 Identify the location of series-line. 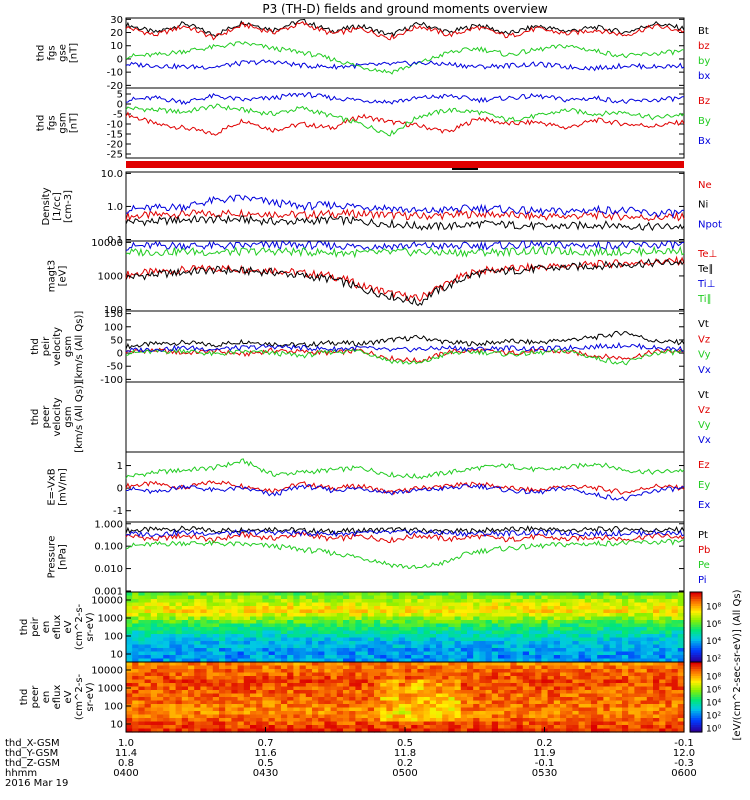
(404, 492).